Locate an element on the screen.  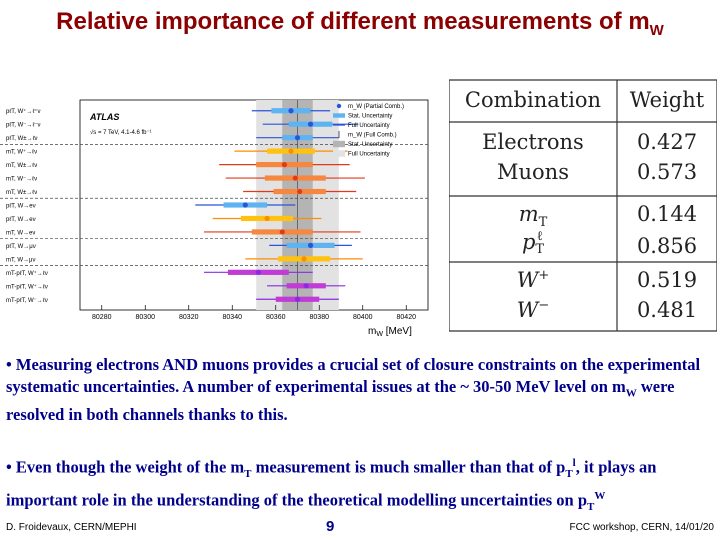
x-tick-label: 80320 is located at coordinates (189, 317).